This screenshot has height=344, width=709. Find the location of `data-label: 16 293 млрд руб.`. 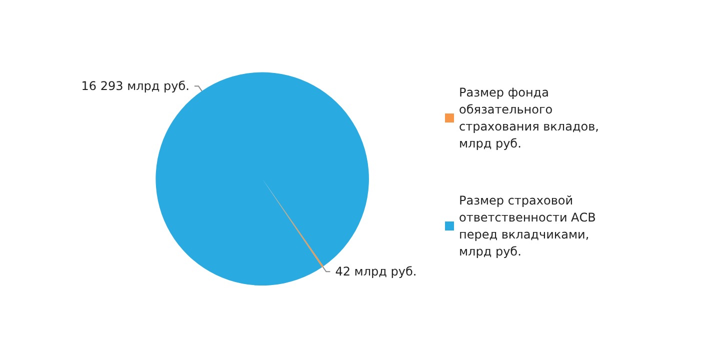

data-label: 16 293 млрд руб. is located at coordinates (135, 86).